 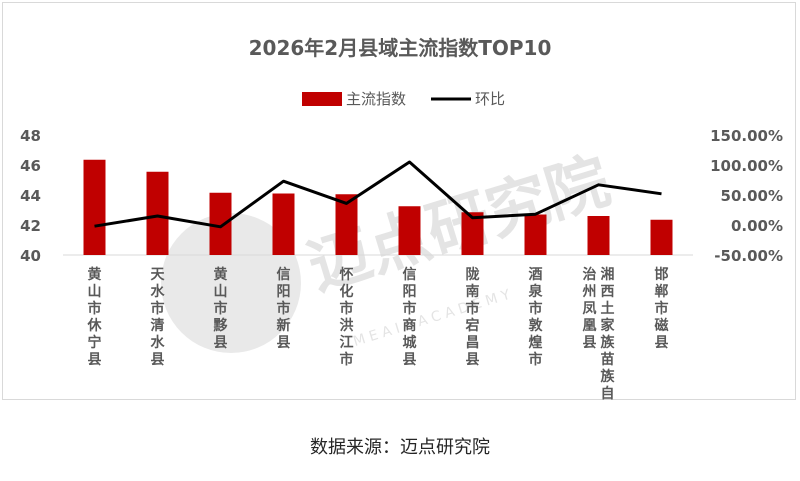 What do you see at coordinates (748, 256) in the screenshot?
I see `right-tick-label: -50.00%` at bounding box center [748, 256].